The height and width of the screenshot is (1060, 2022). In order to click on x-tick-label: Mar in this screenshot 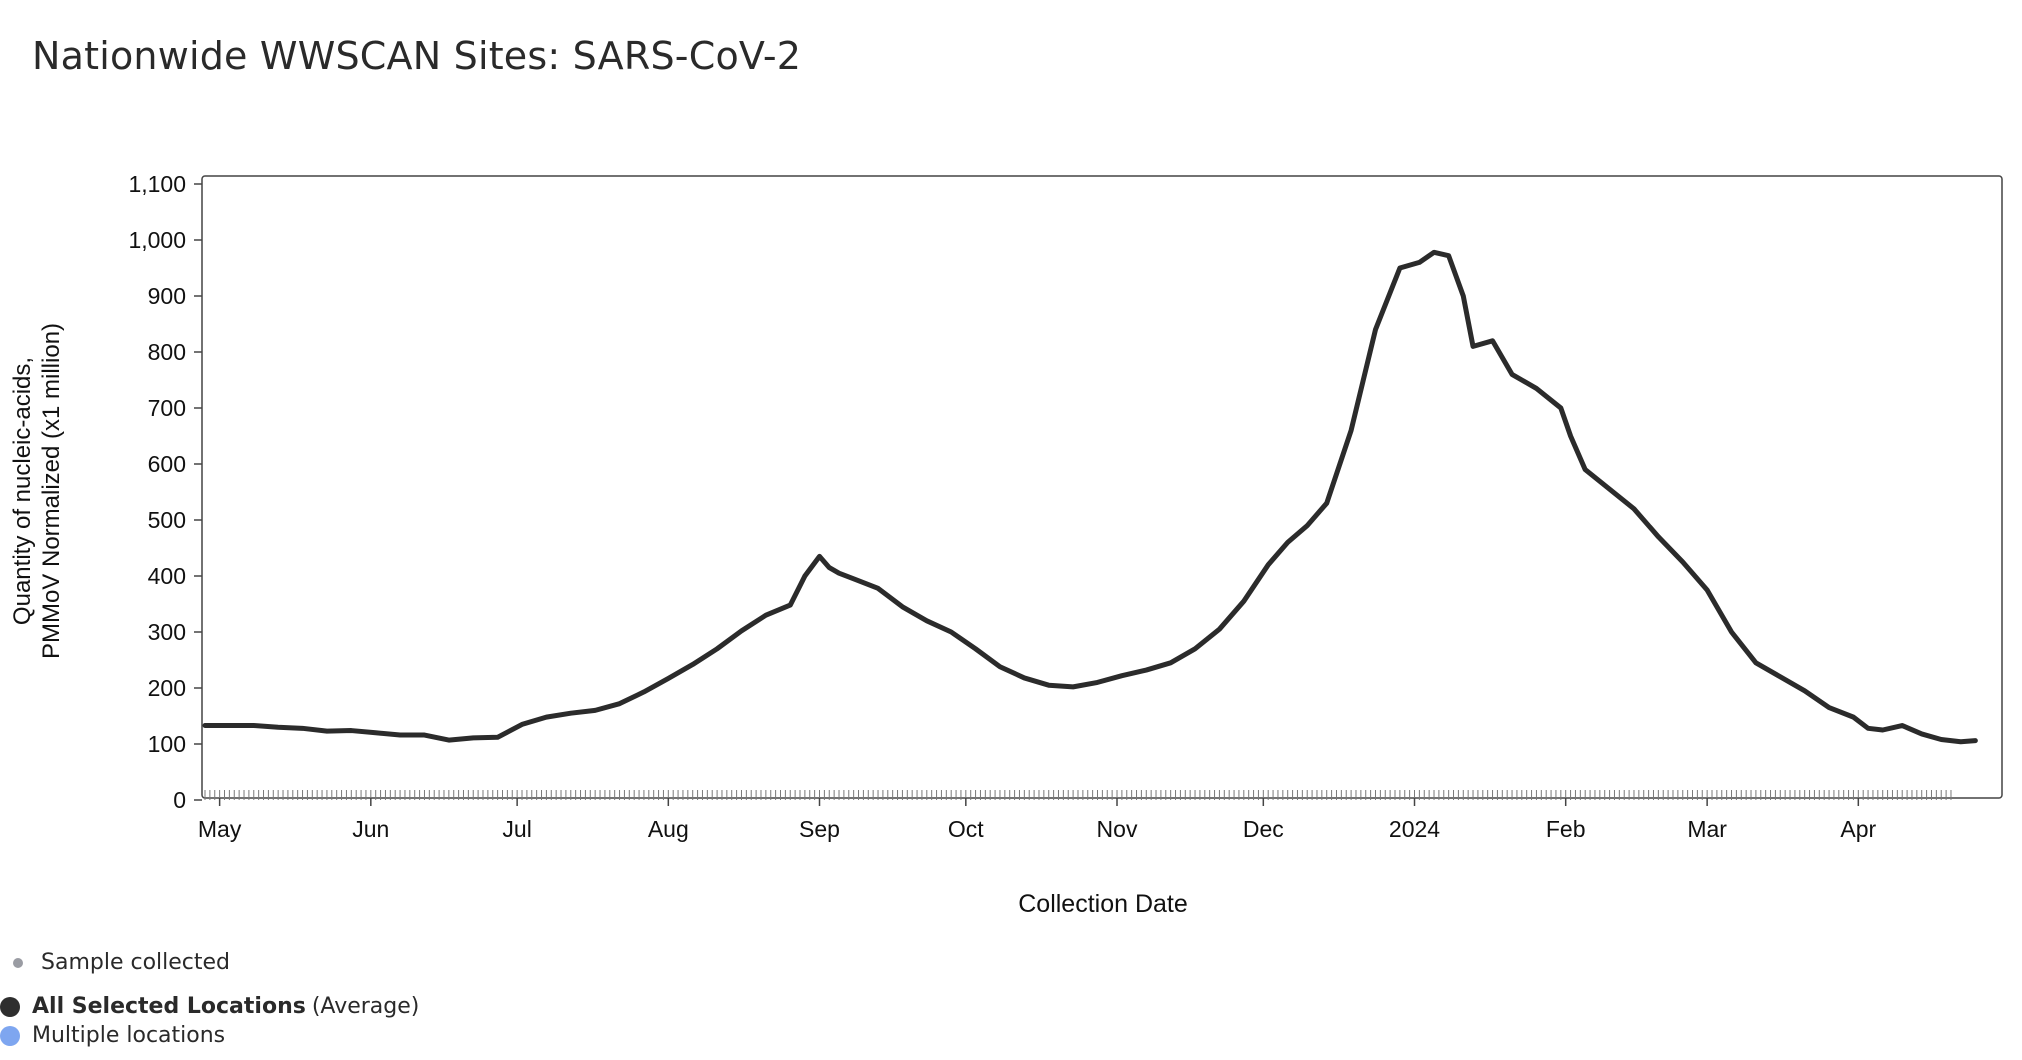, I will do `click(1707, 829)`.